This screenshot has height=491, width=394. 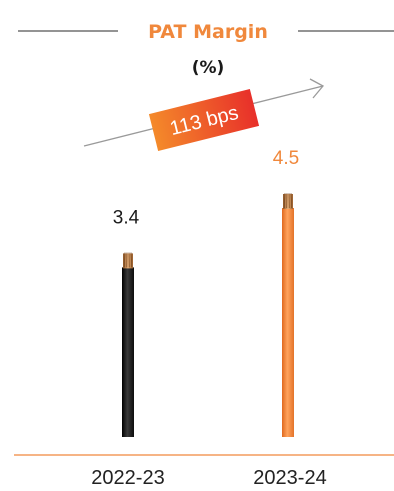 I want to click on value-label-2022-23: 3.4, so click(x=126, y=217).